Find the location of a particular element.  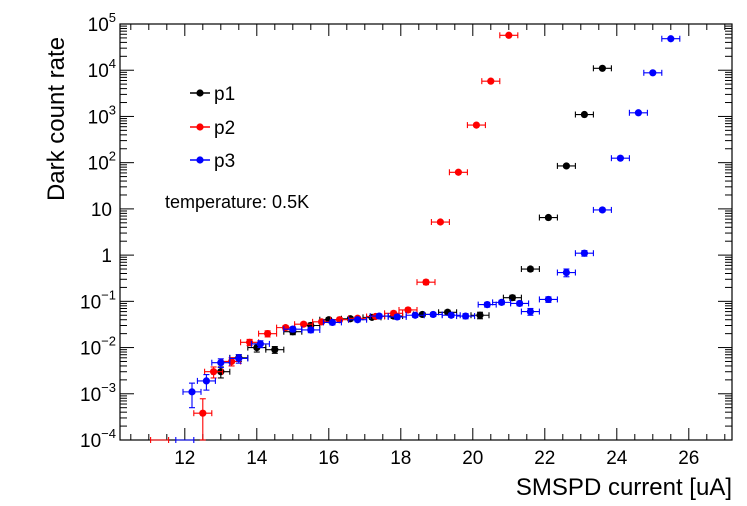

x-axis-title: SMSPD current [uA] is located at coordinates (624, 487).